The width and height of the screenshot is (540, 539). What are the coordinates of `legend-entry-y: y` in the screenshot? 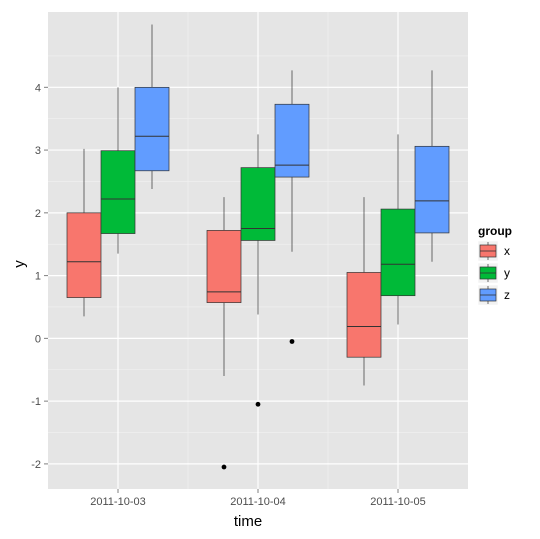 It's located at (493, 273).